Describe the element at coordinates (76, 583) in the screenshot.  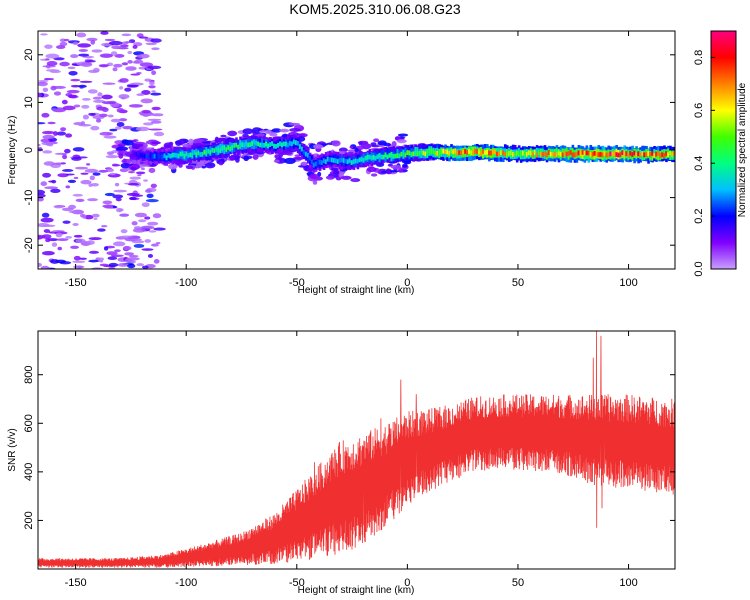
I see `snr-x-tick-label: -150` at that location.